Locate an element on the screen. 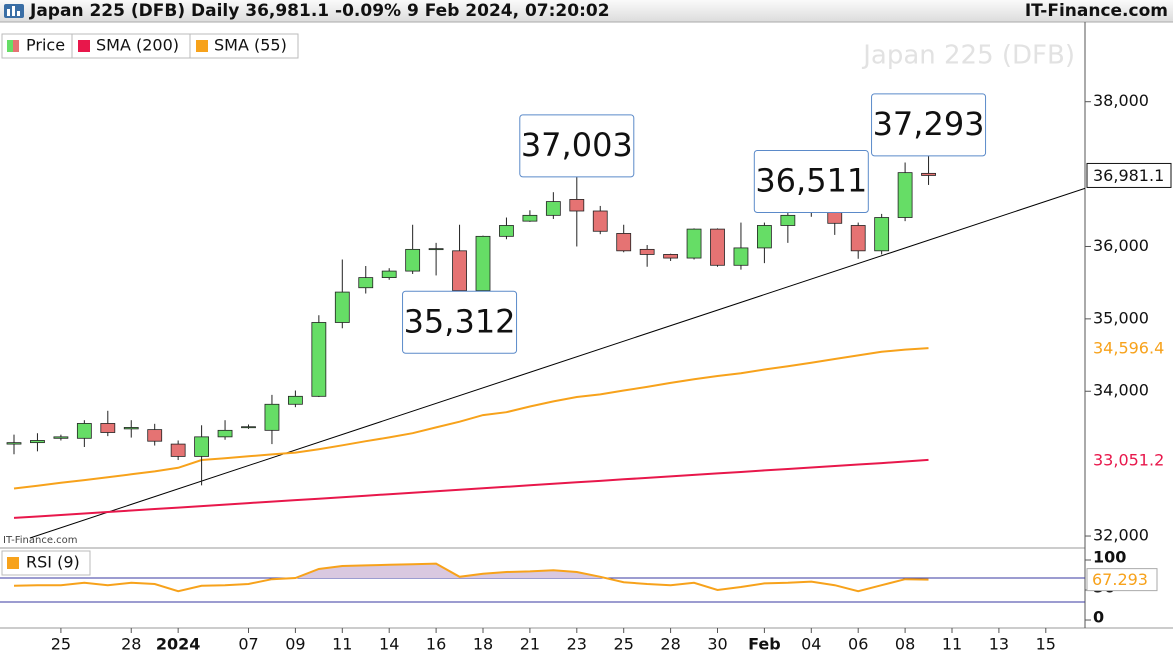  legend-box is located at coordinates (131, 46).